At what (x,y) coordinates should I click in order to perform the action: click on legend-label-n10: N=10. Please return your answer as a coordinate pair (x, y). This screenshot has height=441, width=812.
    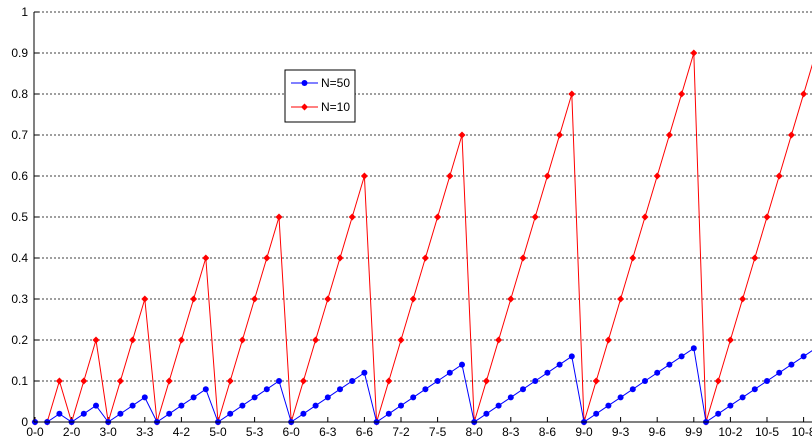
    Looking at the image, I should click on (335, 107).